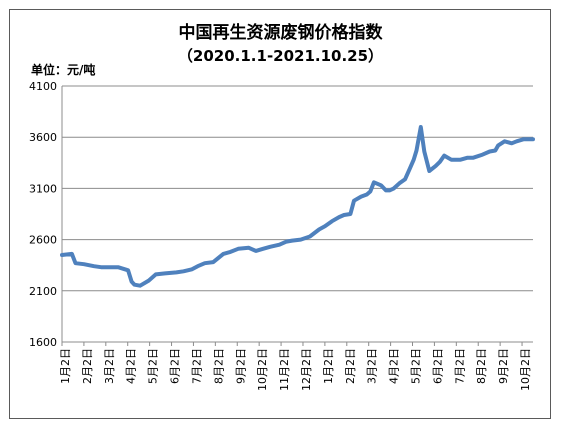  What do you see at coordinates (280, 33) in the screenshot?
I see `chart-title: 中国再生资源废钢价格指数` at bounding box center [280, 33].